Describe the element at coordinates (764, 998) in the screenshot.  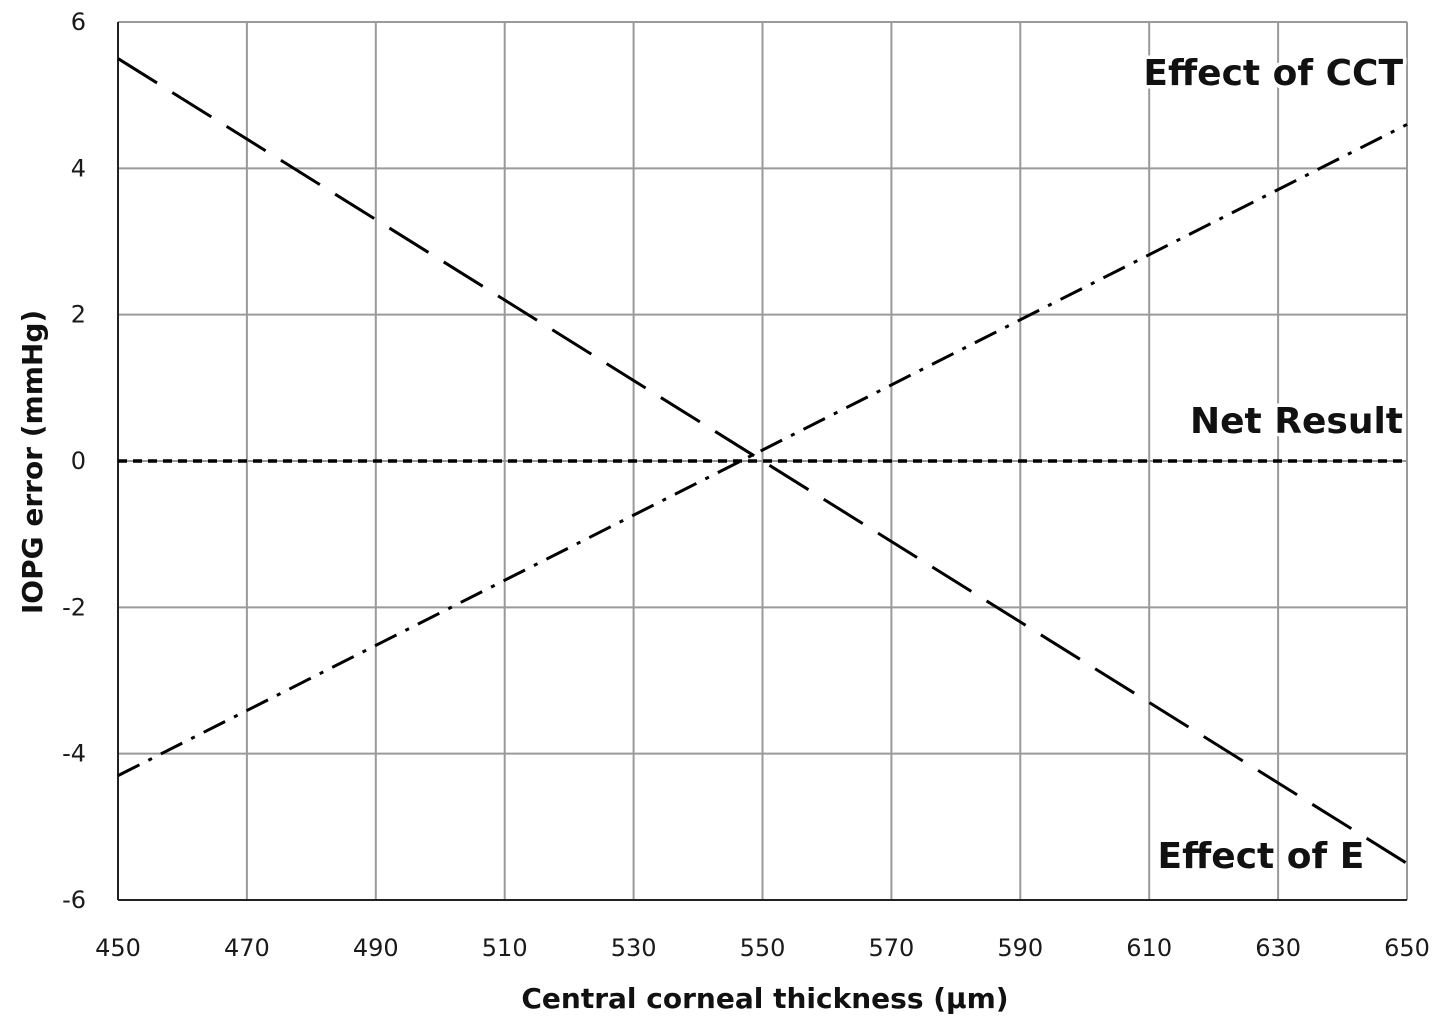
I see `x-axis-title: Central corneal thickness (μm)` at that location.